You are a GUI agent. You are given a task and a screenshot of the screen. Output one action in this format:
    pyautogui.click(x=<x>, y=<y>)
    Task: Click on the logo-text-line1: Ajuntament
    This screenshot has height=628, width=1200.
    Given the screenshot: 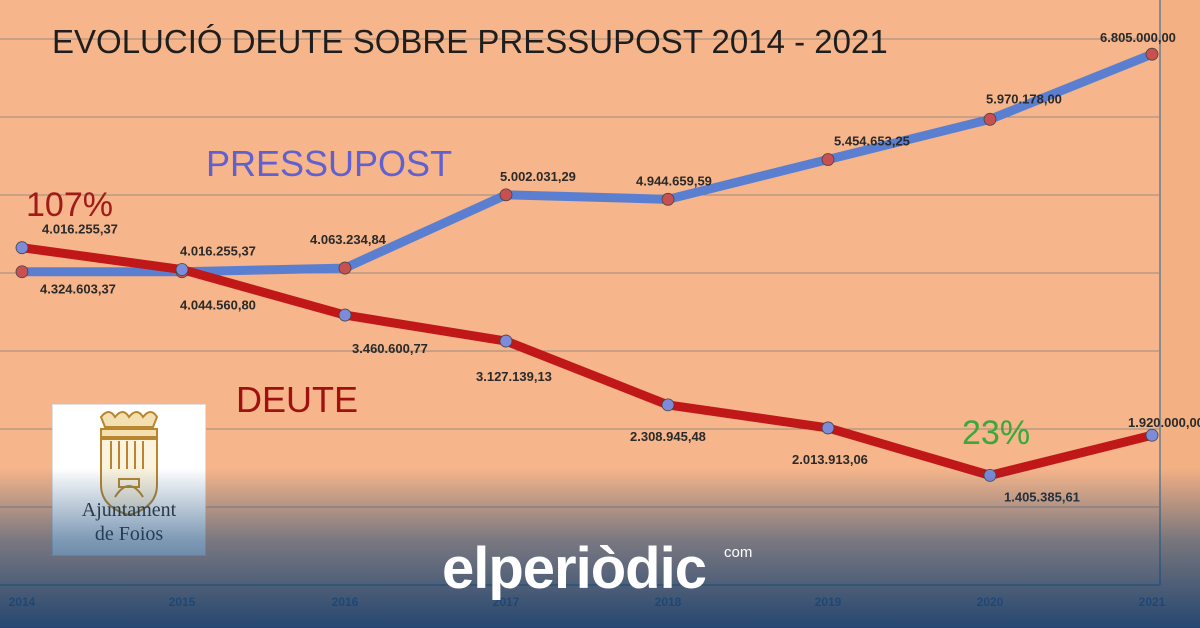 What is the action you would take?
    pyautogui.click(x=129, y=510)
    